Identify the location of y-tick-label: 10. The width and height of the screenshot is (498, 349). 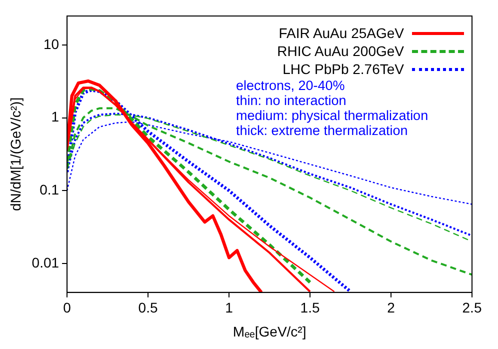
(51, 44).